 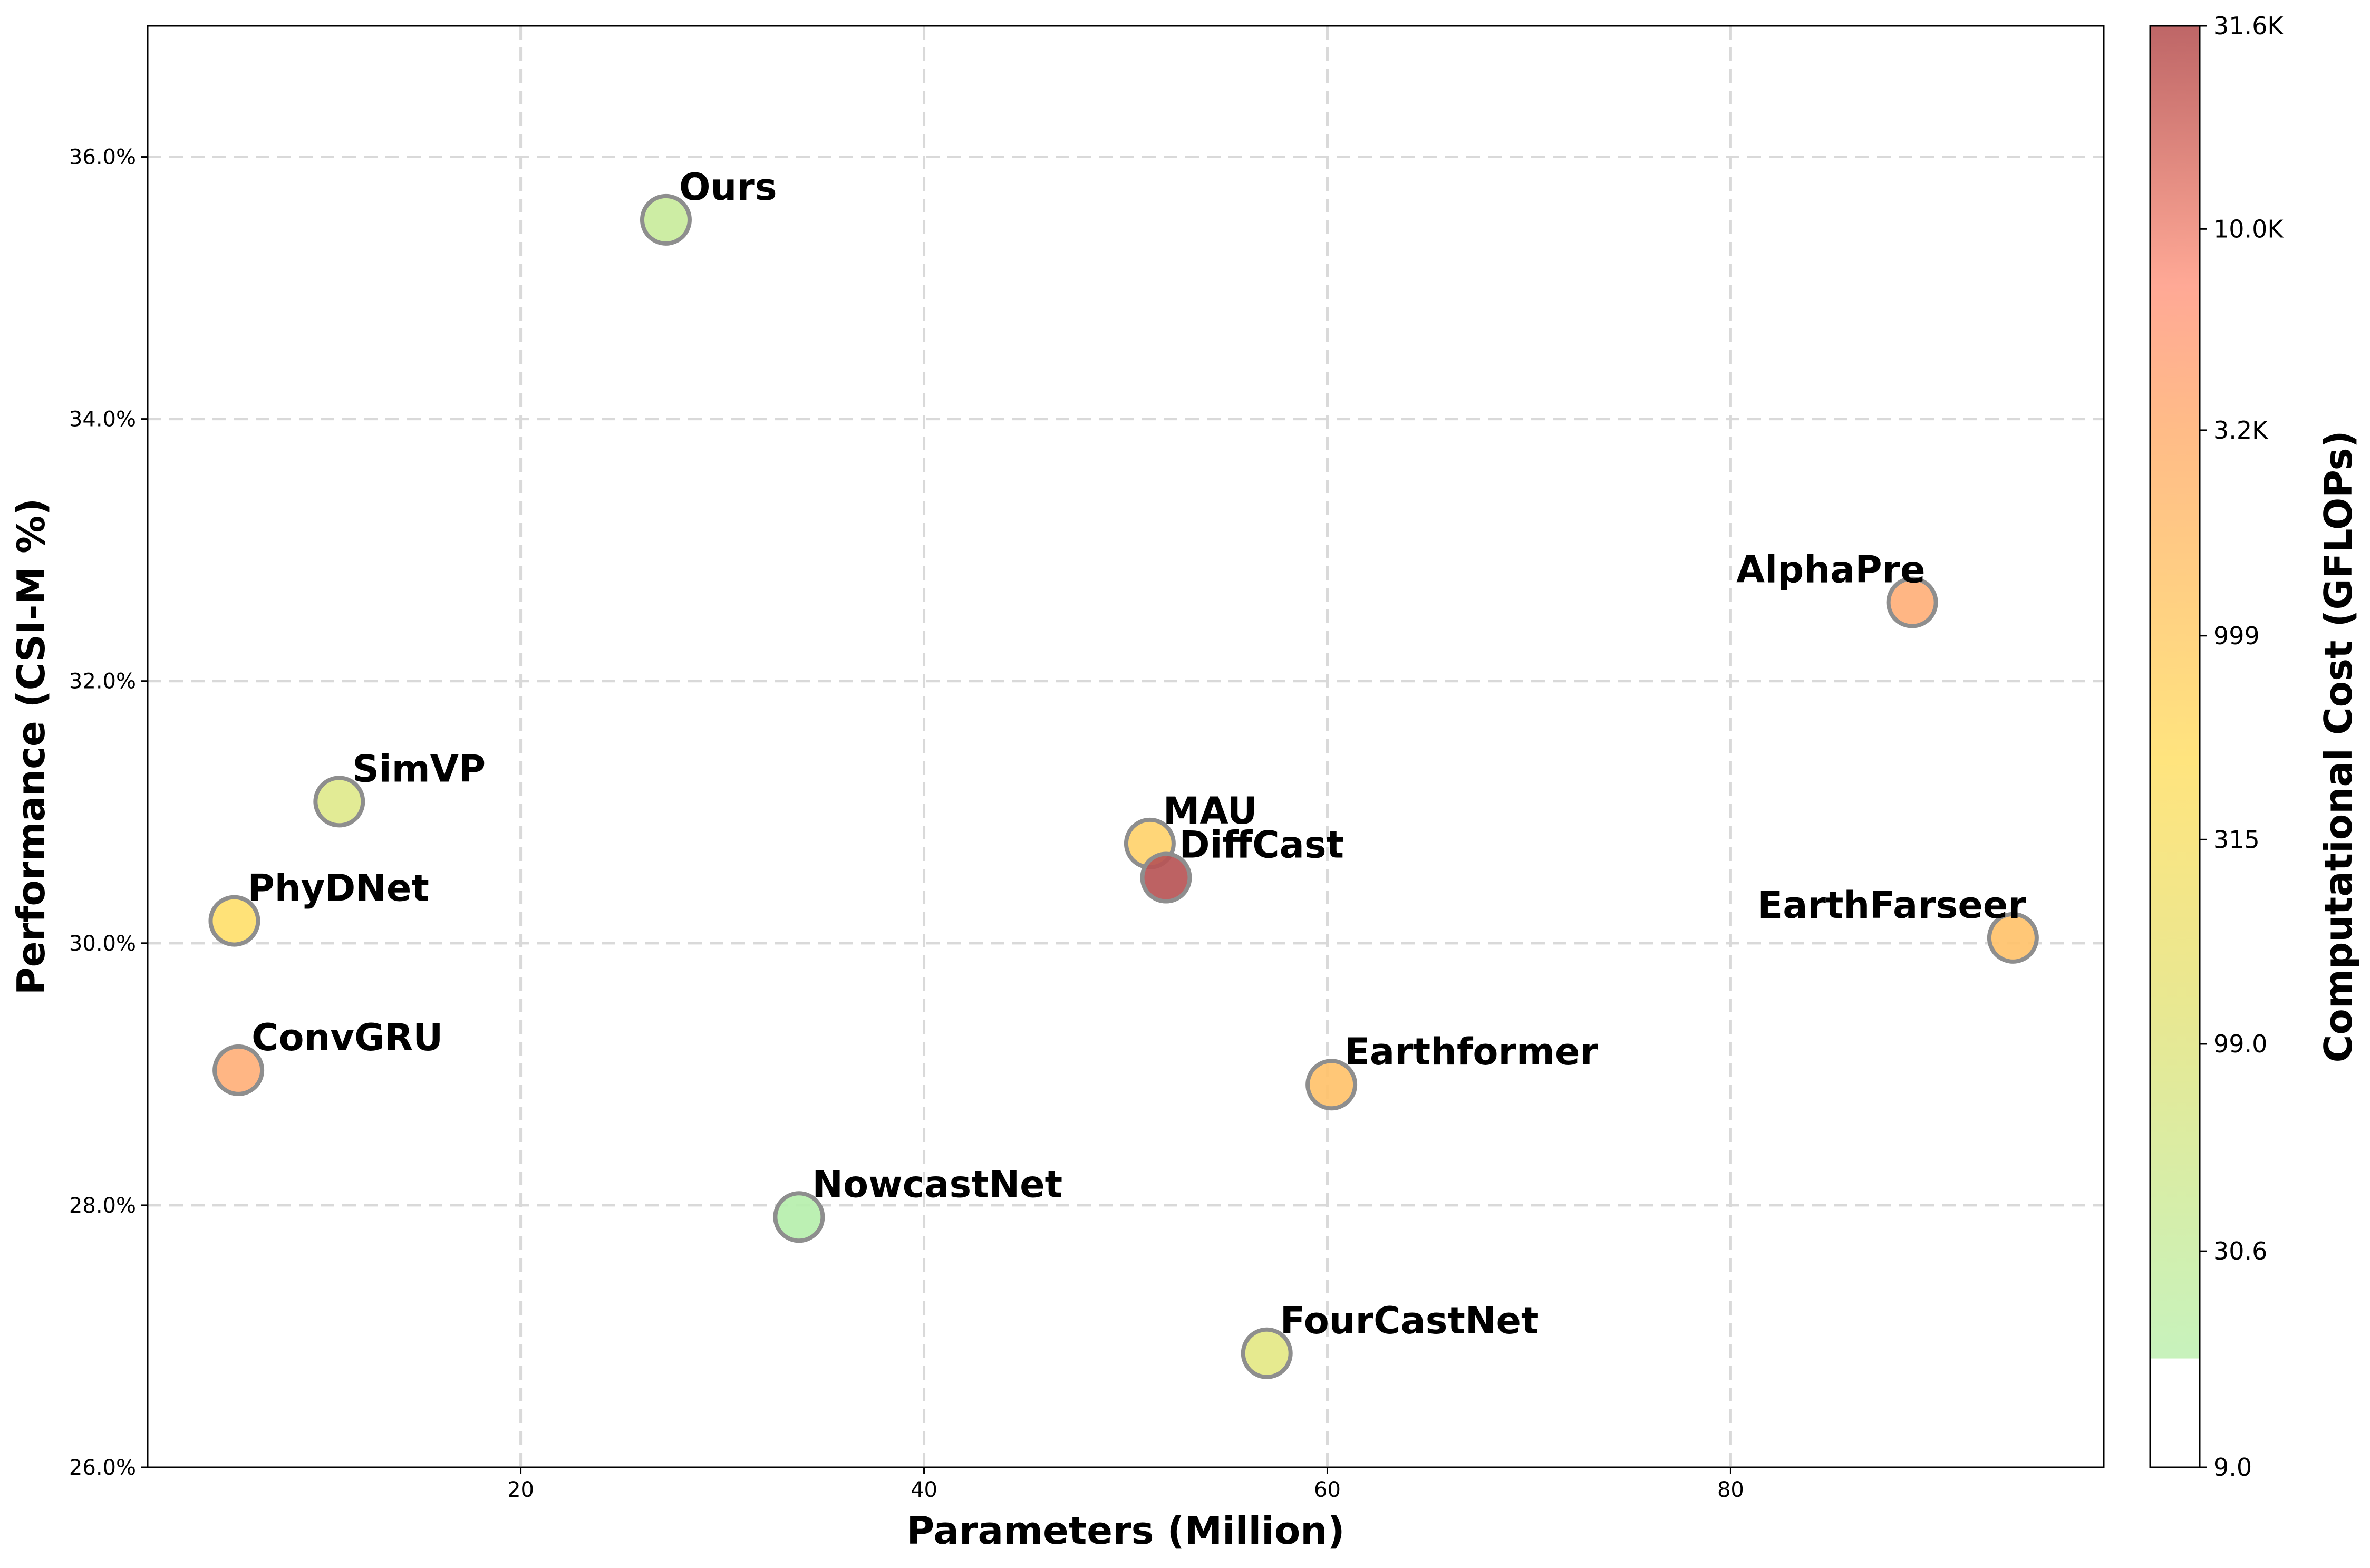 I want to click on colorbar-title: Computational Cost (GFLOPs), so click(x=2338, y=747).